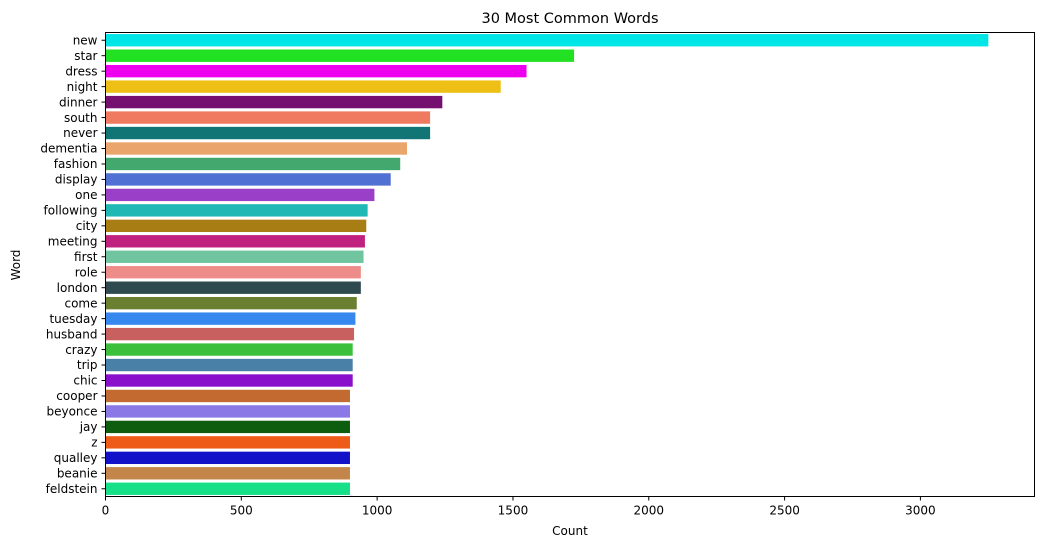 The image size is (1045, 547). I want to click on bar-z, so click(227, 442).